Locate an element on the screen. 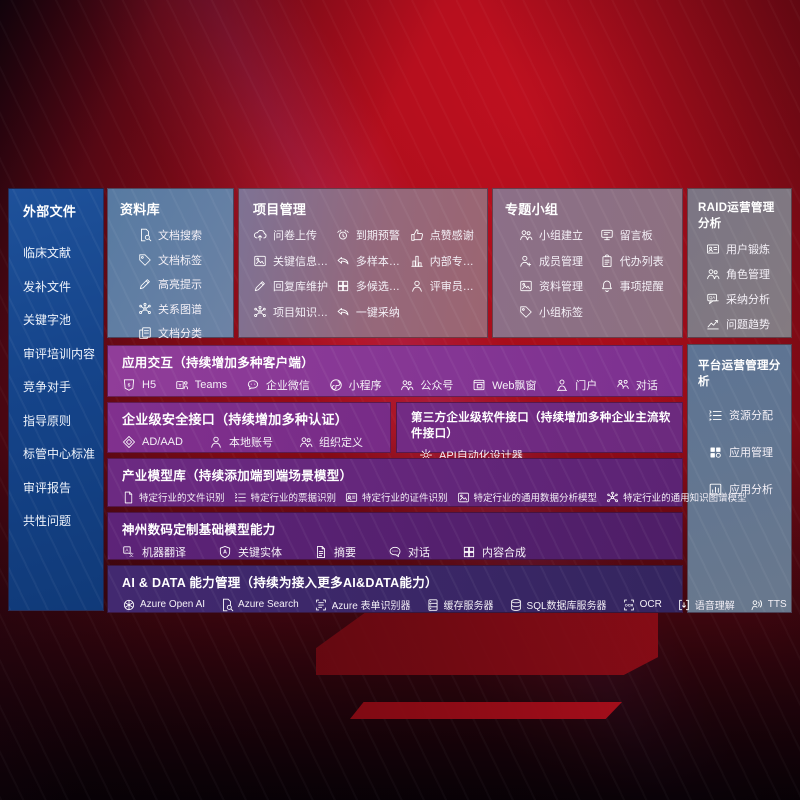 The image size is (800, 800). feature-item: TTS is located at coordinates (768, 605).